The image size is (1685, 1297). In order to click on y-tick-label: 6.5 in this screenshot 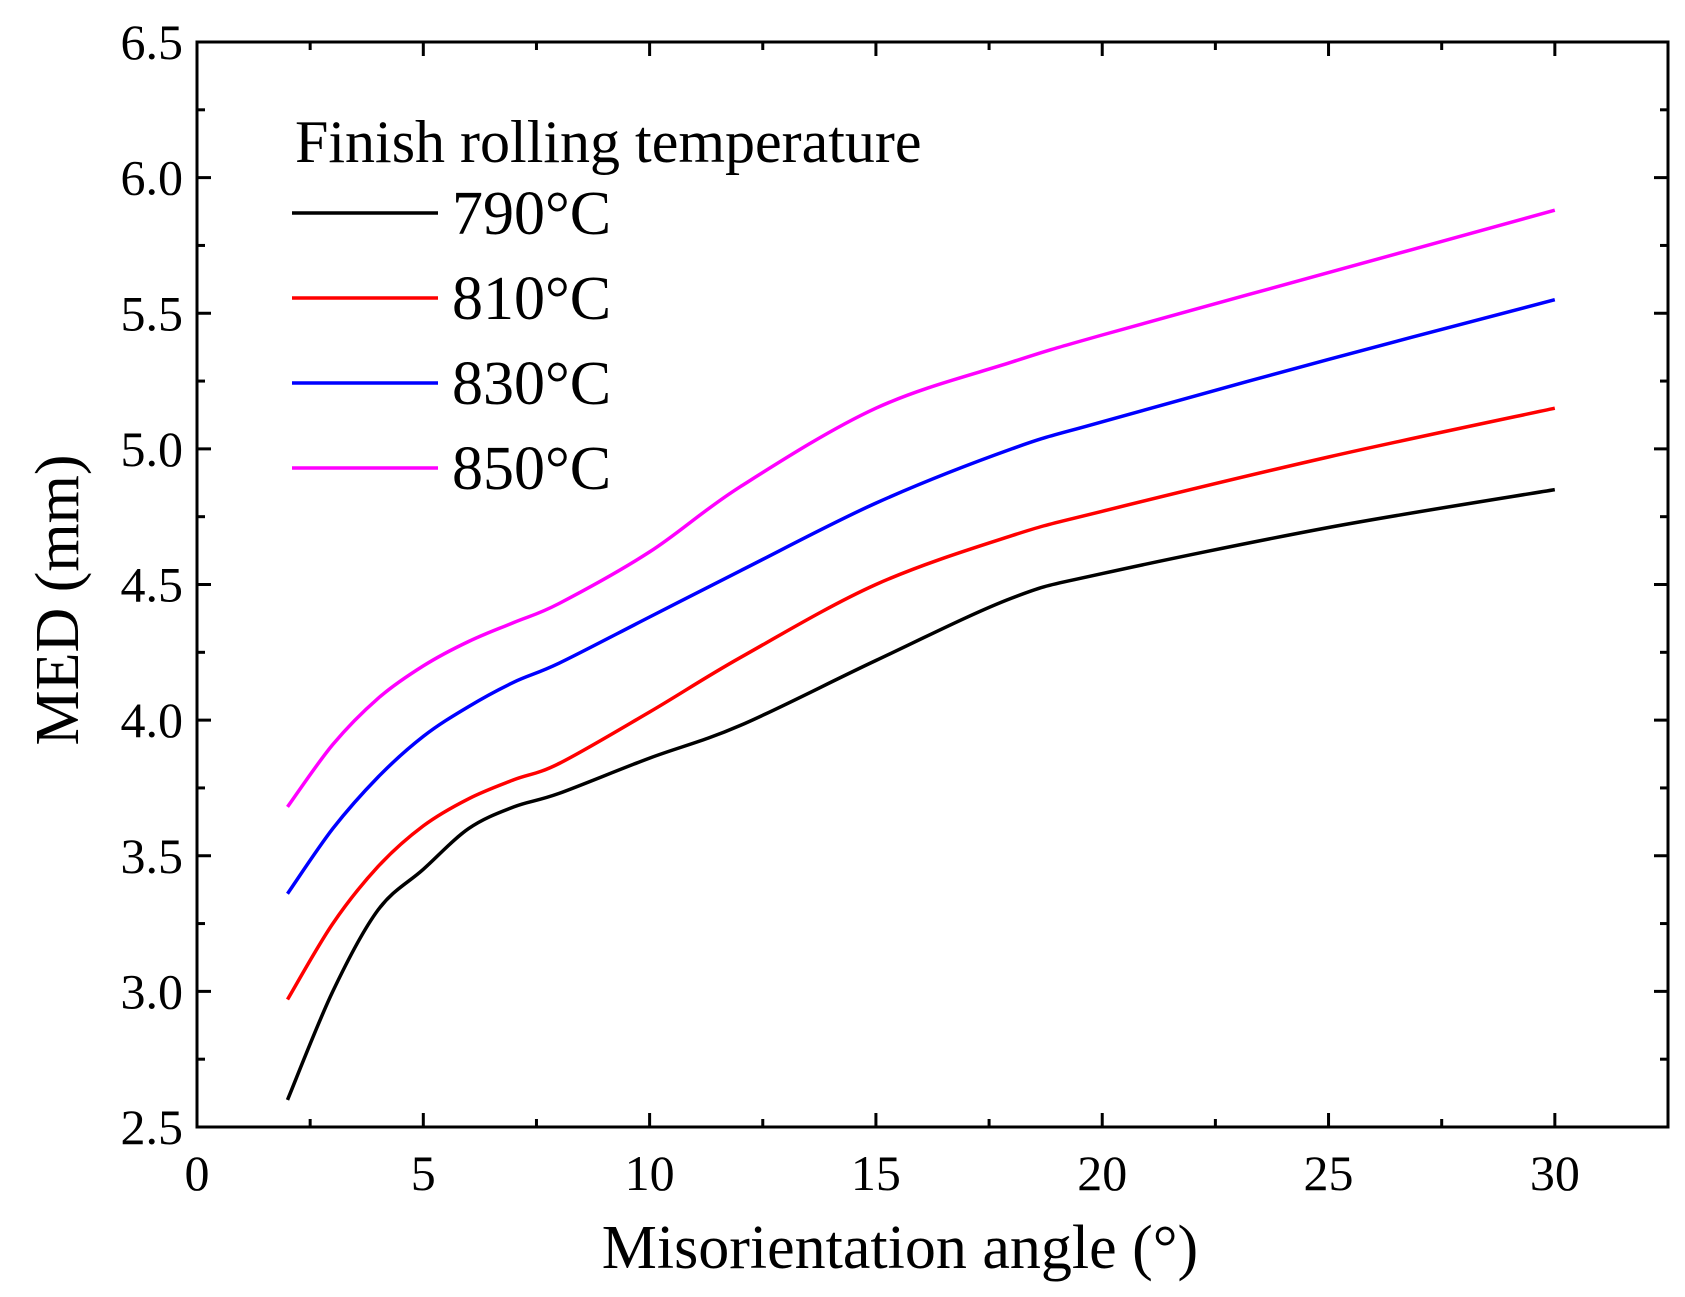, I will do `click(152, 42)`.